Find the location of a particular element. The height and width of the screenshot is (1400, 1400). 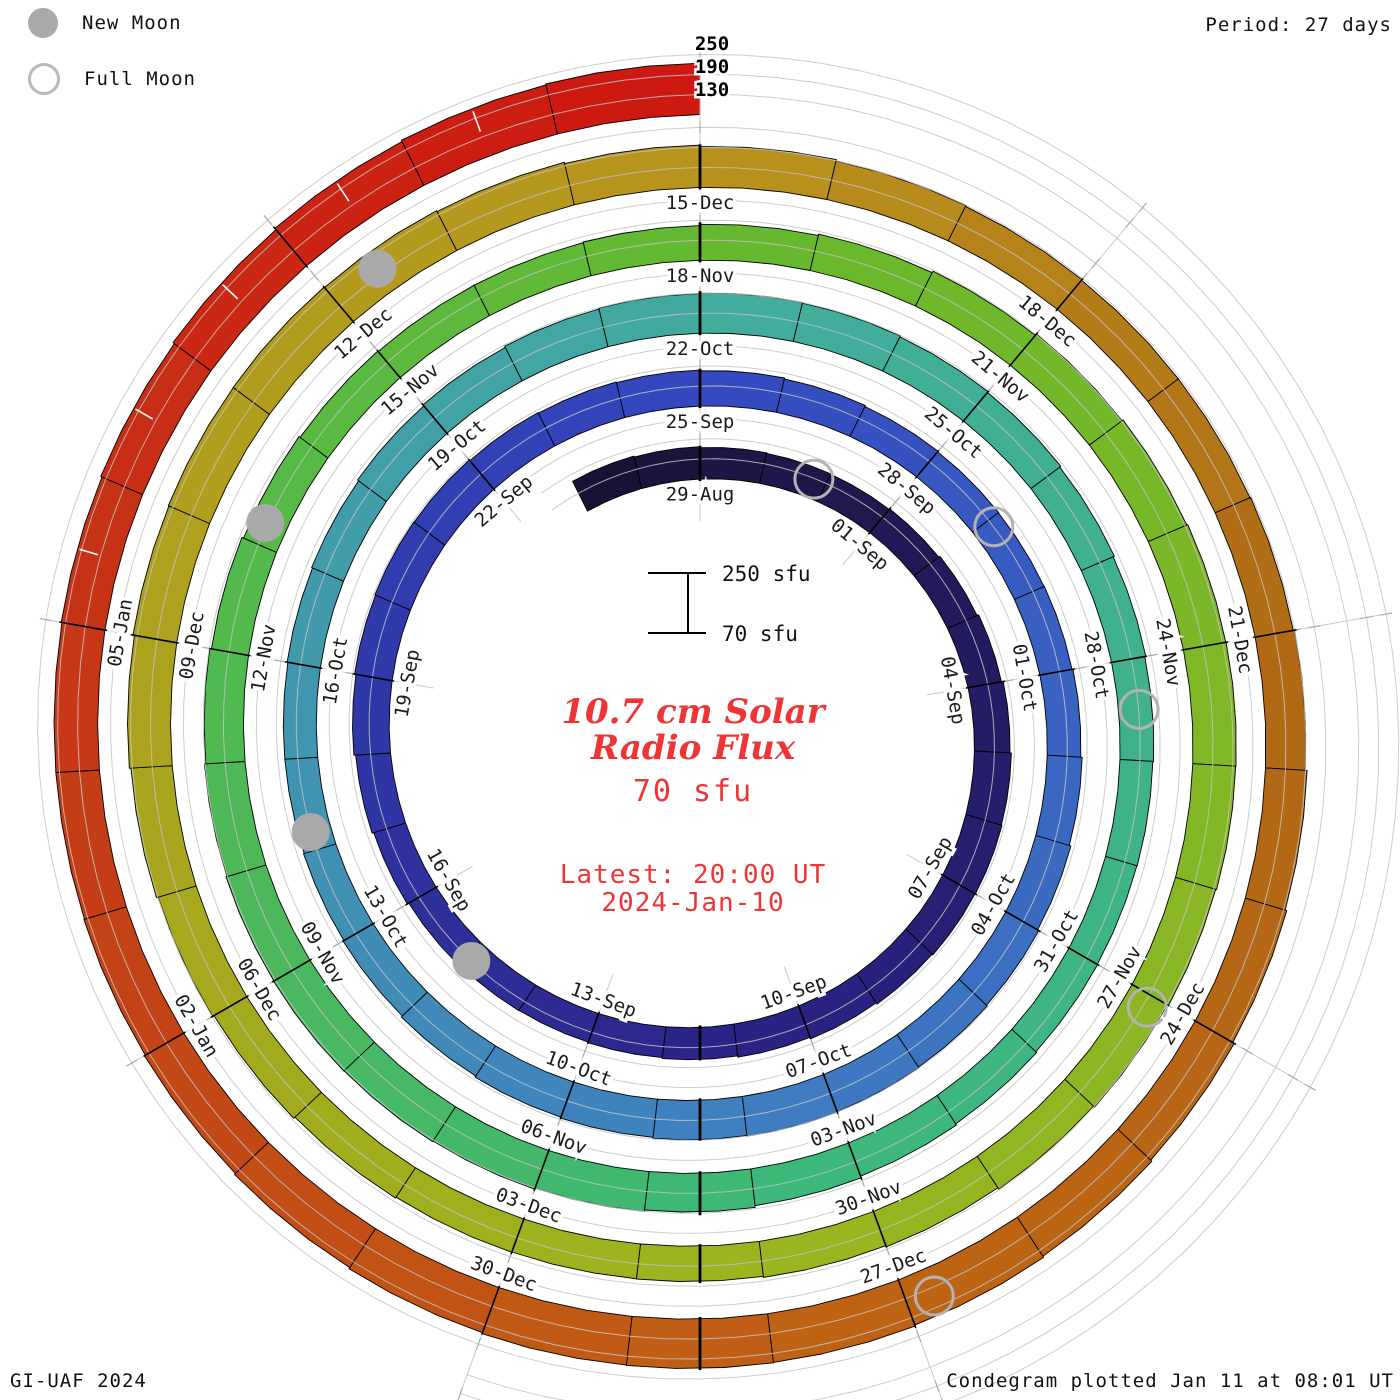

date-label: 29-Aug is located at coordinates (700, 495).